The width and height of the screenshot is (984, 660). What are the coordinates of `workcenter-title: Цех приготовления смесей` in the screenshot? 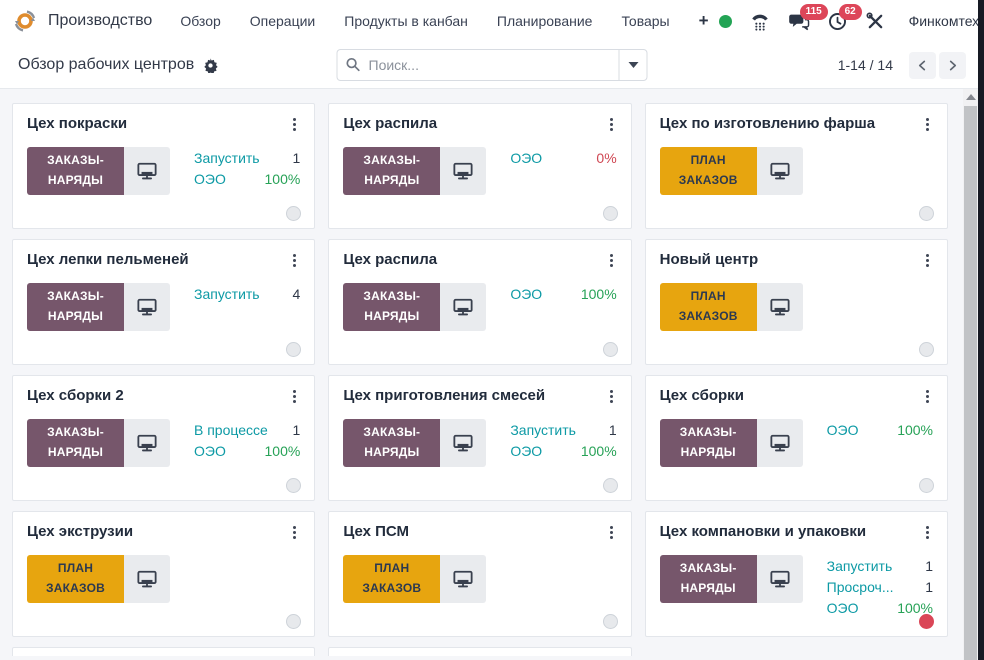 It's located at (444, 395).